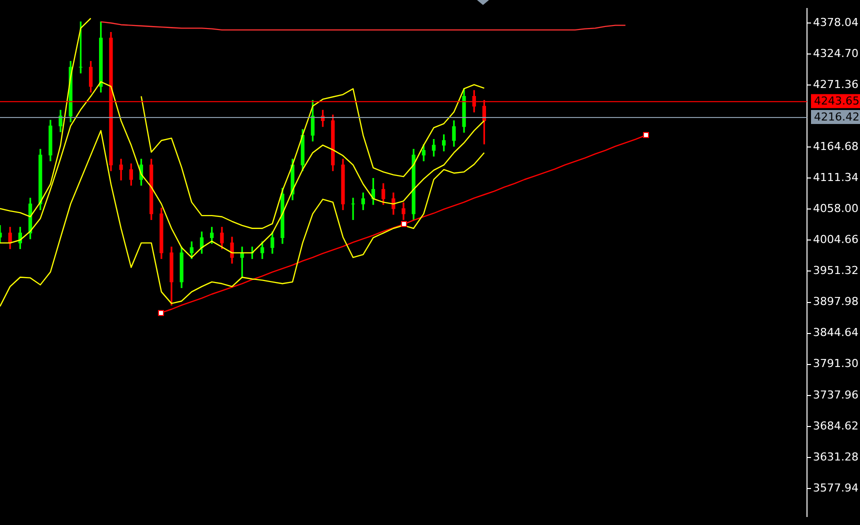  I want to click on y-tick-label: 3844.64, so click(835, 333).